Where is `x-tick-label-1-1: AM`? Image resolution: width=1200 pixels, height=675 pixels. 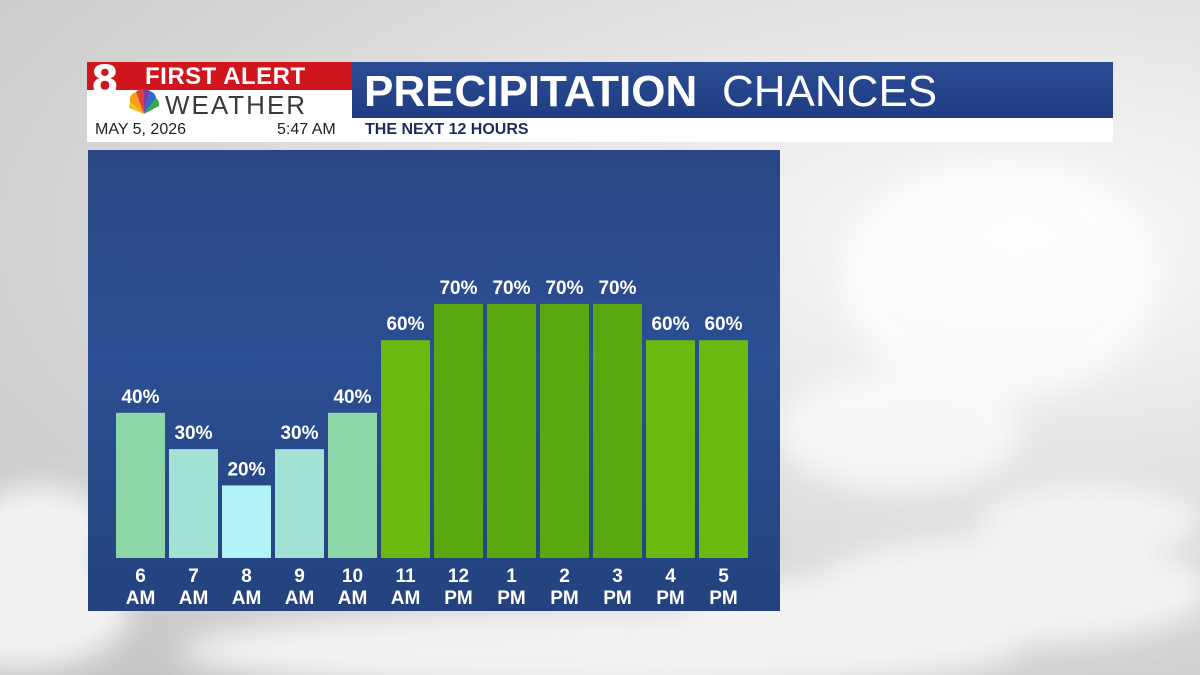
x-tick-label-1-1: AM is located at coordinates (194, 598).